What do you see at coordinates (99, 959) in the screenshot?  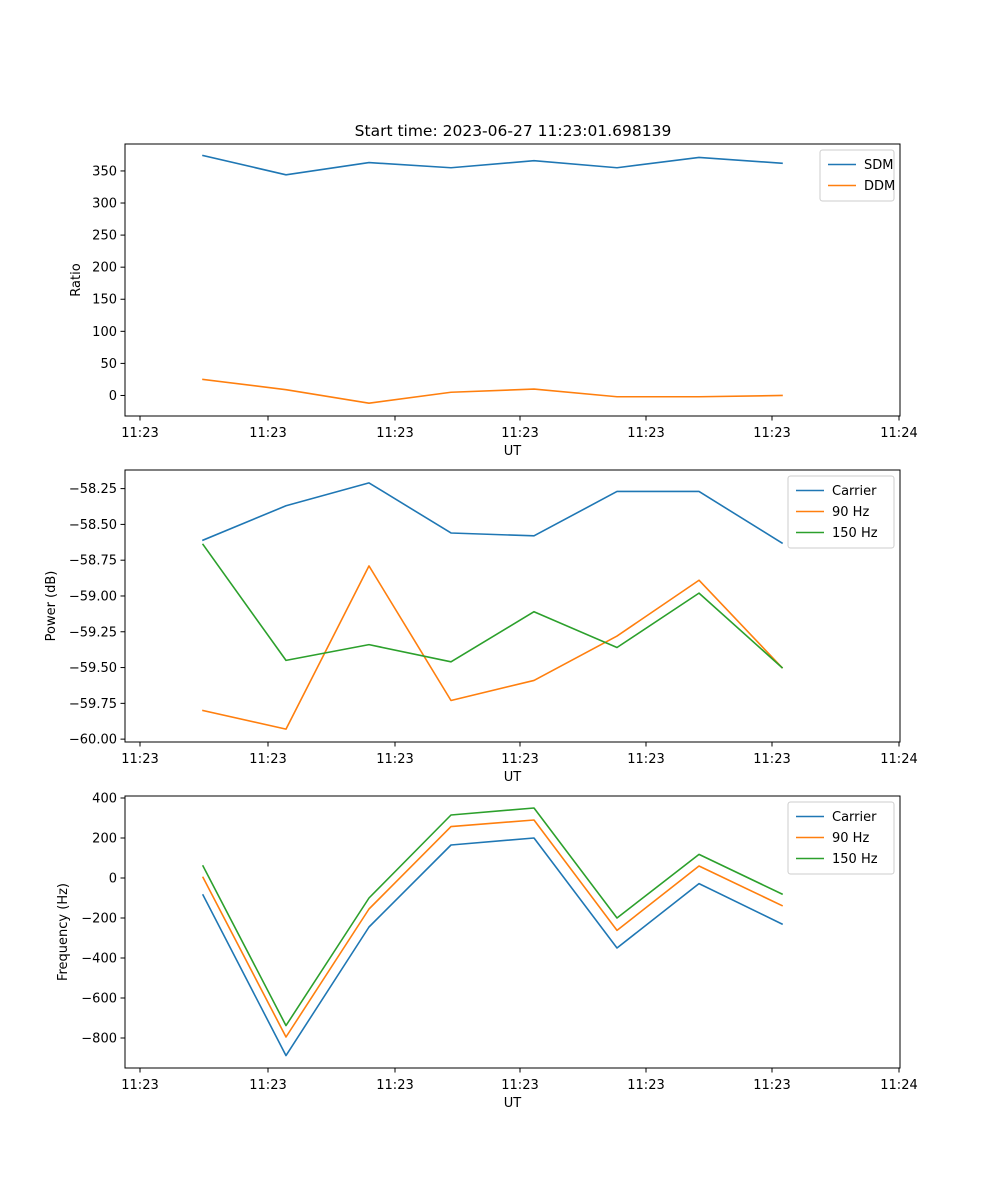 I see `y-tick-label: −400` at bounding box center [99, 959].